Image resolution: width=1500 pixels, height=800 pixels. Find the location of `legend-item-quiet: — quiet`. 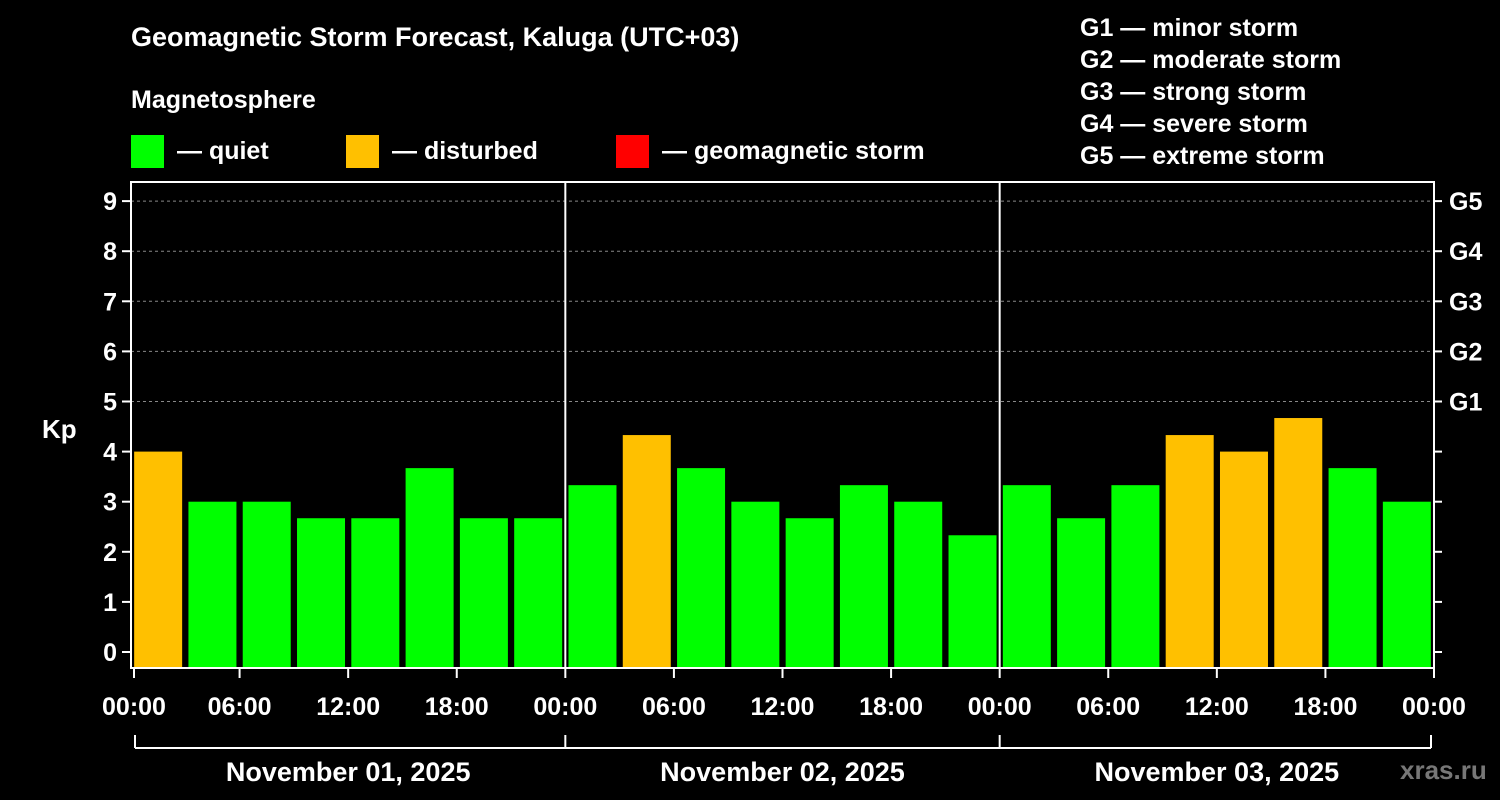

legend-item-quiet: — quiet is located at coordinates (200, 151).